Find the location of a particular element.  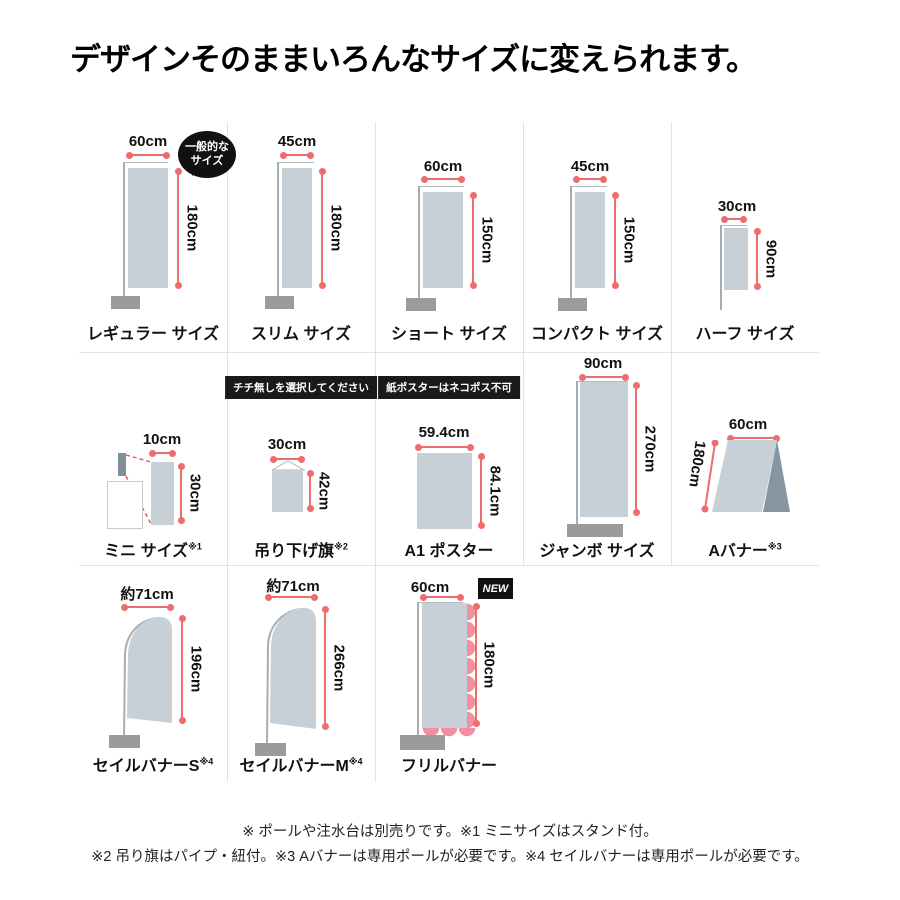

magnify-dashed-lines is located at coordinates (138, 489).